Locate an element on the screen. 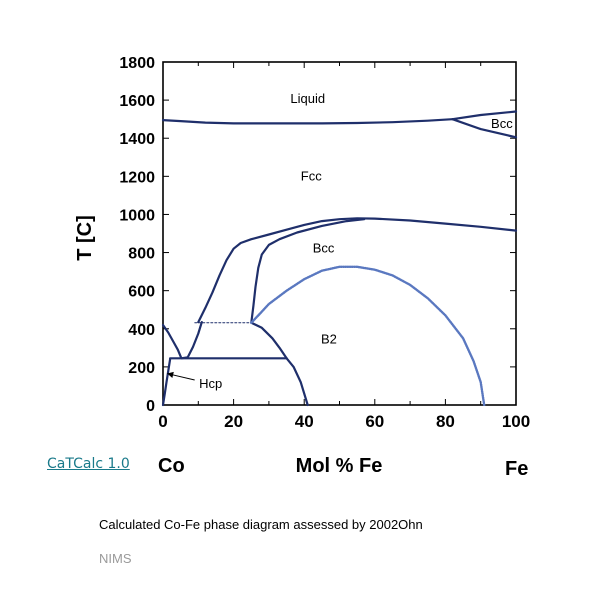  x-tick-label: 60 is located at coordinates (374, 421).